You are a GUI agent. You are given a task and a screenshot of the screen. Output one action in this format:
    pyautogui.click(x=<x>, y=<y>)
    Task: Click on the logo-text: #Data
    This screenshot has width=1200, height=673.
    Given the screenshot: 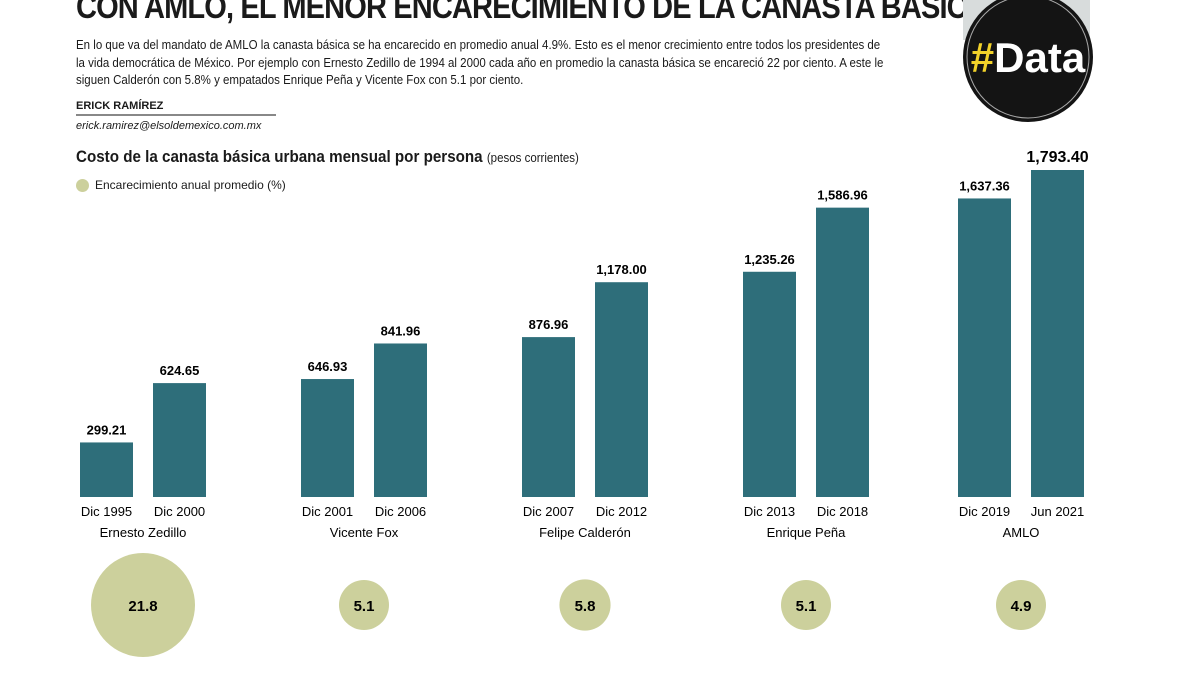 What is the action you would take?
    pyautogui.click(x=1028, y=57)
    